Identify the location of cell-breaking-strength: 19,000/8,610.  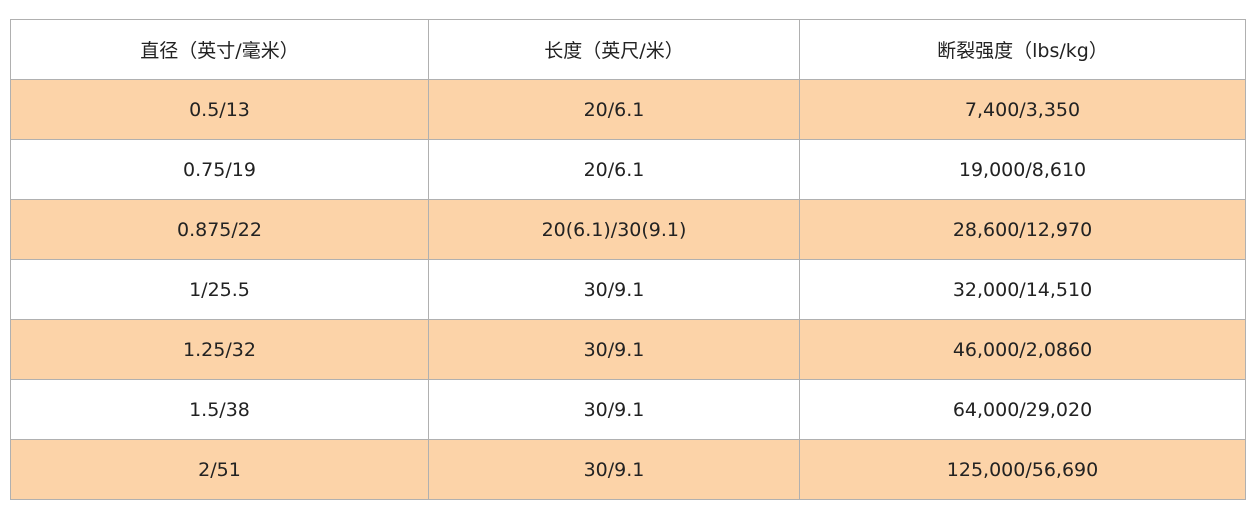
(1022, 169).